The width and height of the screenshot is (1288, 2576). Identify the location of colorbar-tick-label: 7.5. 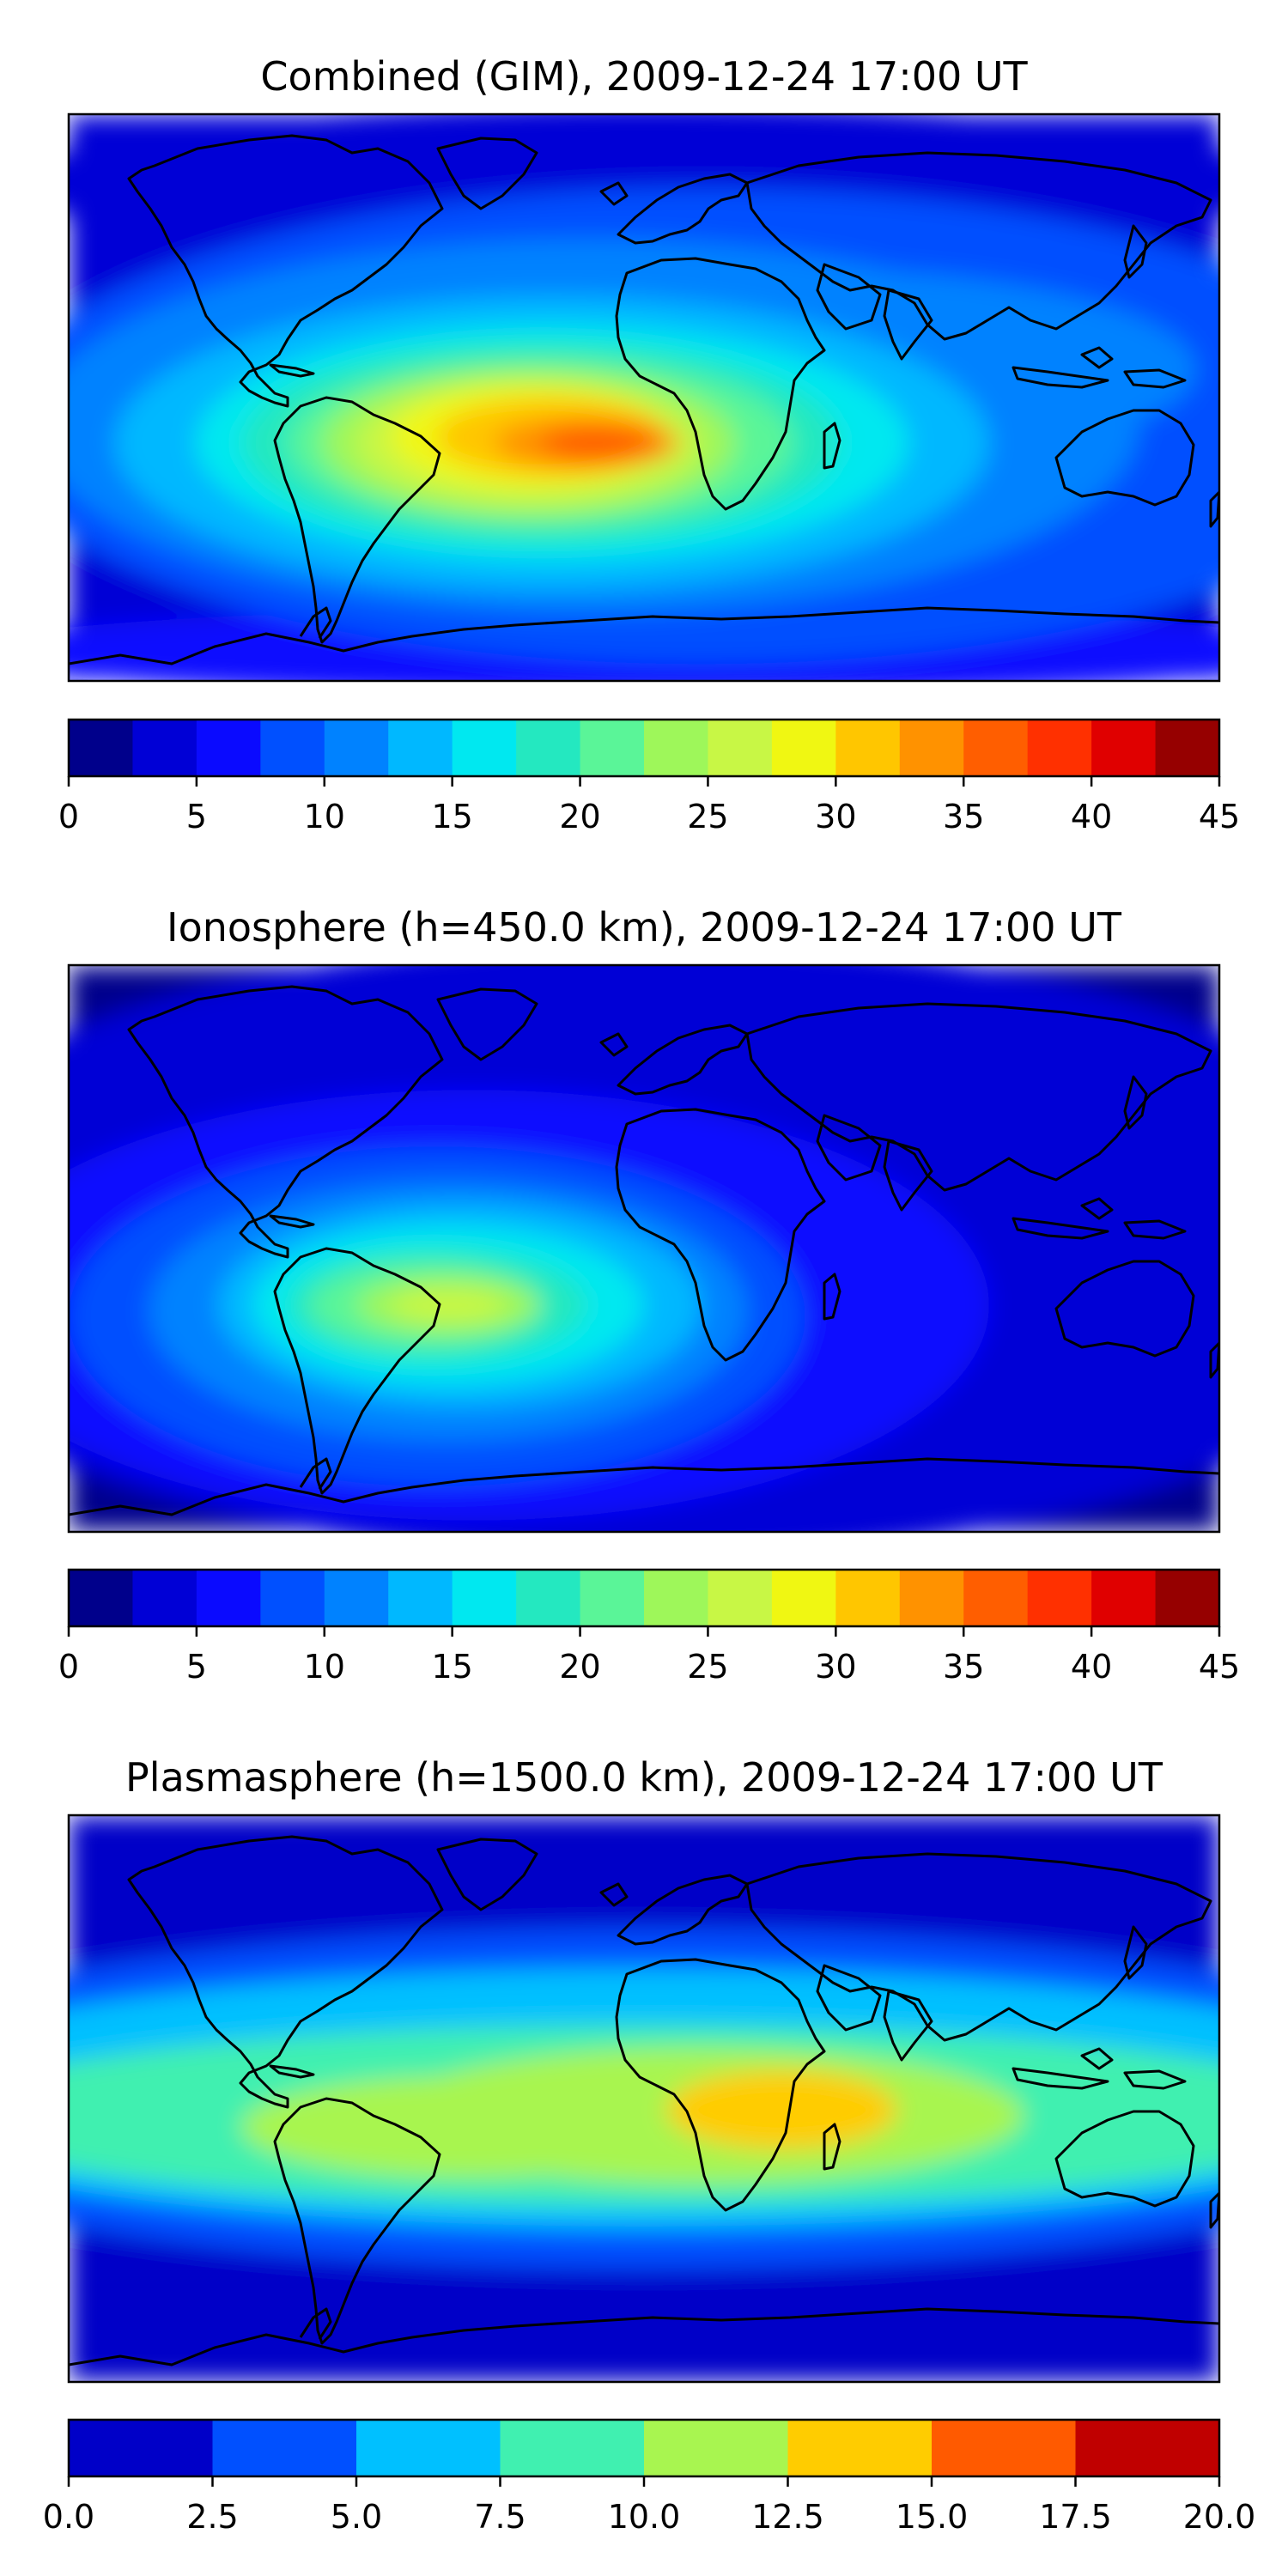
(500, 2517).